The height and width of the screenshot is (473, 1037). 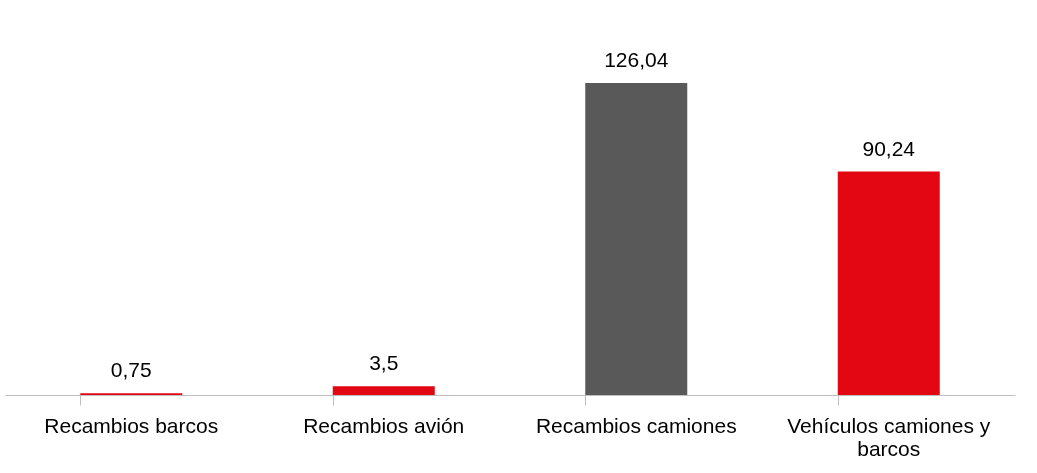 What do you see at coordinates (384, 425) in the screenshot?
I see `x-tick-label: Recambios avión` at bounding box center [384, 425].